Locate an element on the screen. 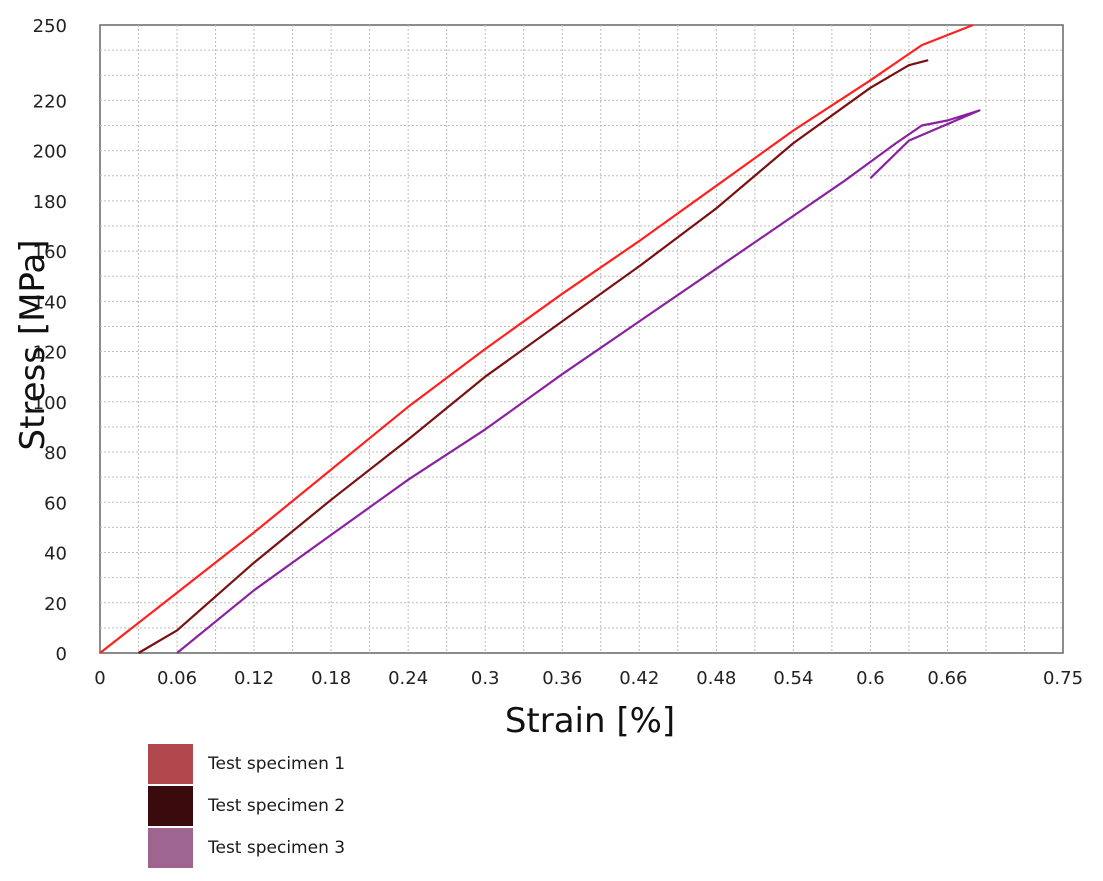  y-tick-label: 60 is located at coordinates (55, 503).